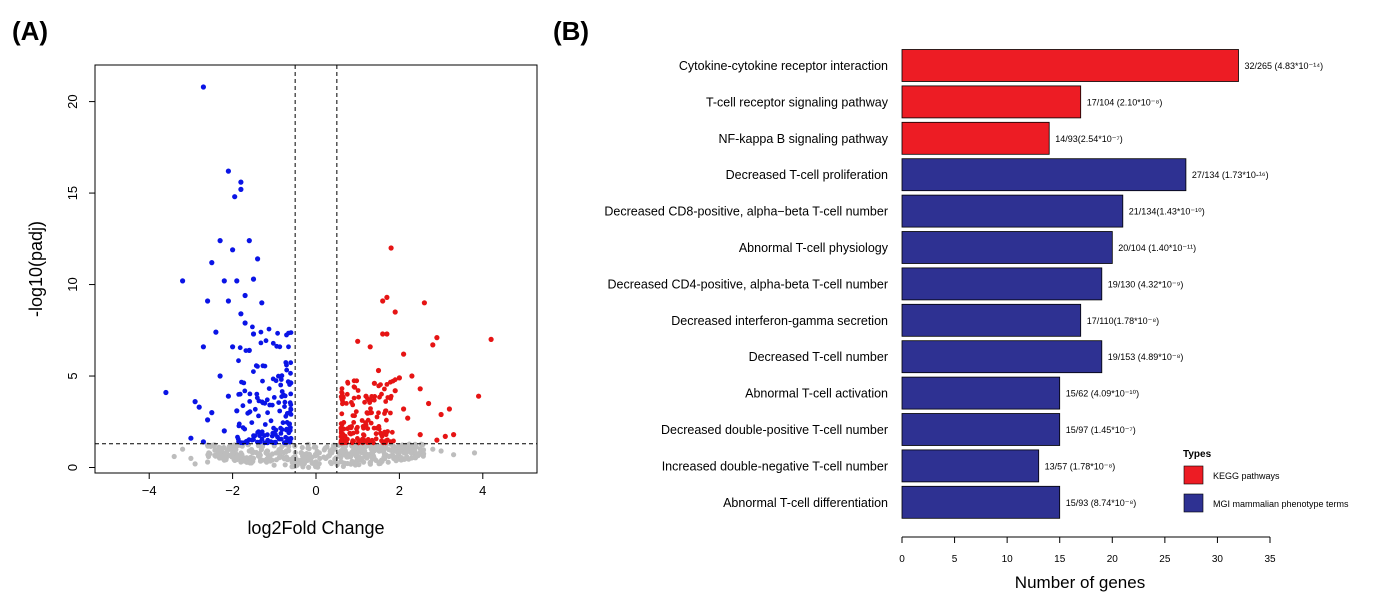 This screenshot has height=594, width=1386. Describe the element at coordinates (1080, 466) in the screenshot. I see `bar-value-label: 13/57 (1.78*10⁻⁸)` at that location.